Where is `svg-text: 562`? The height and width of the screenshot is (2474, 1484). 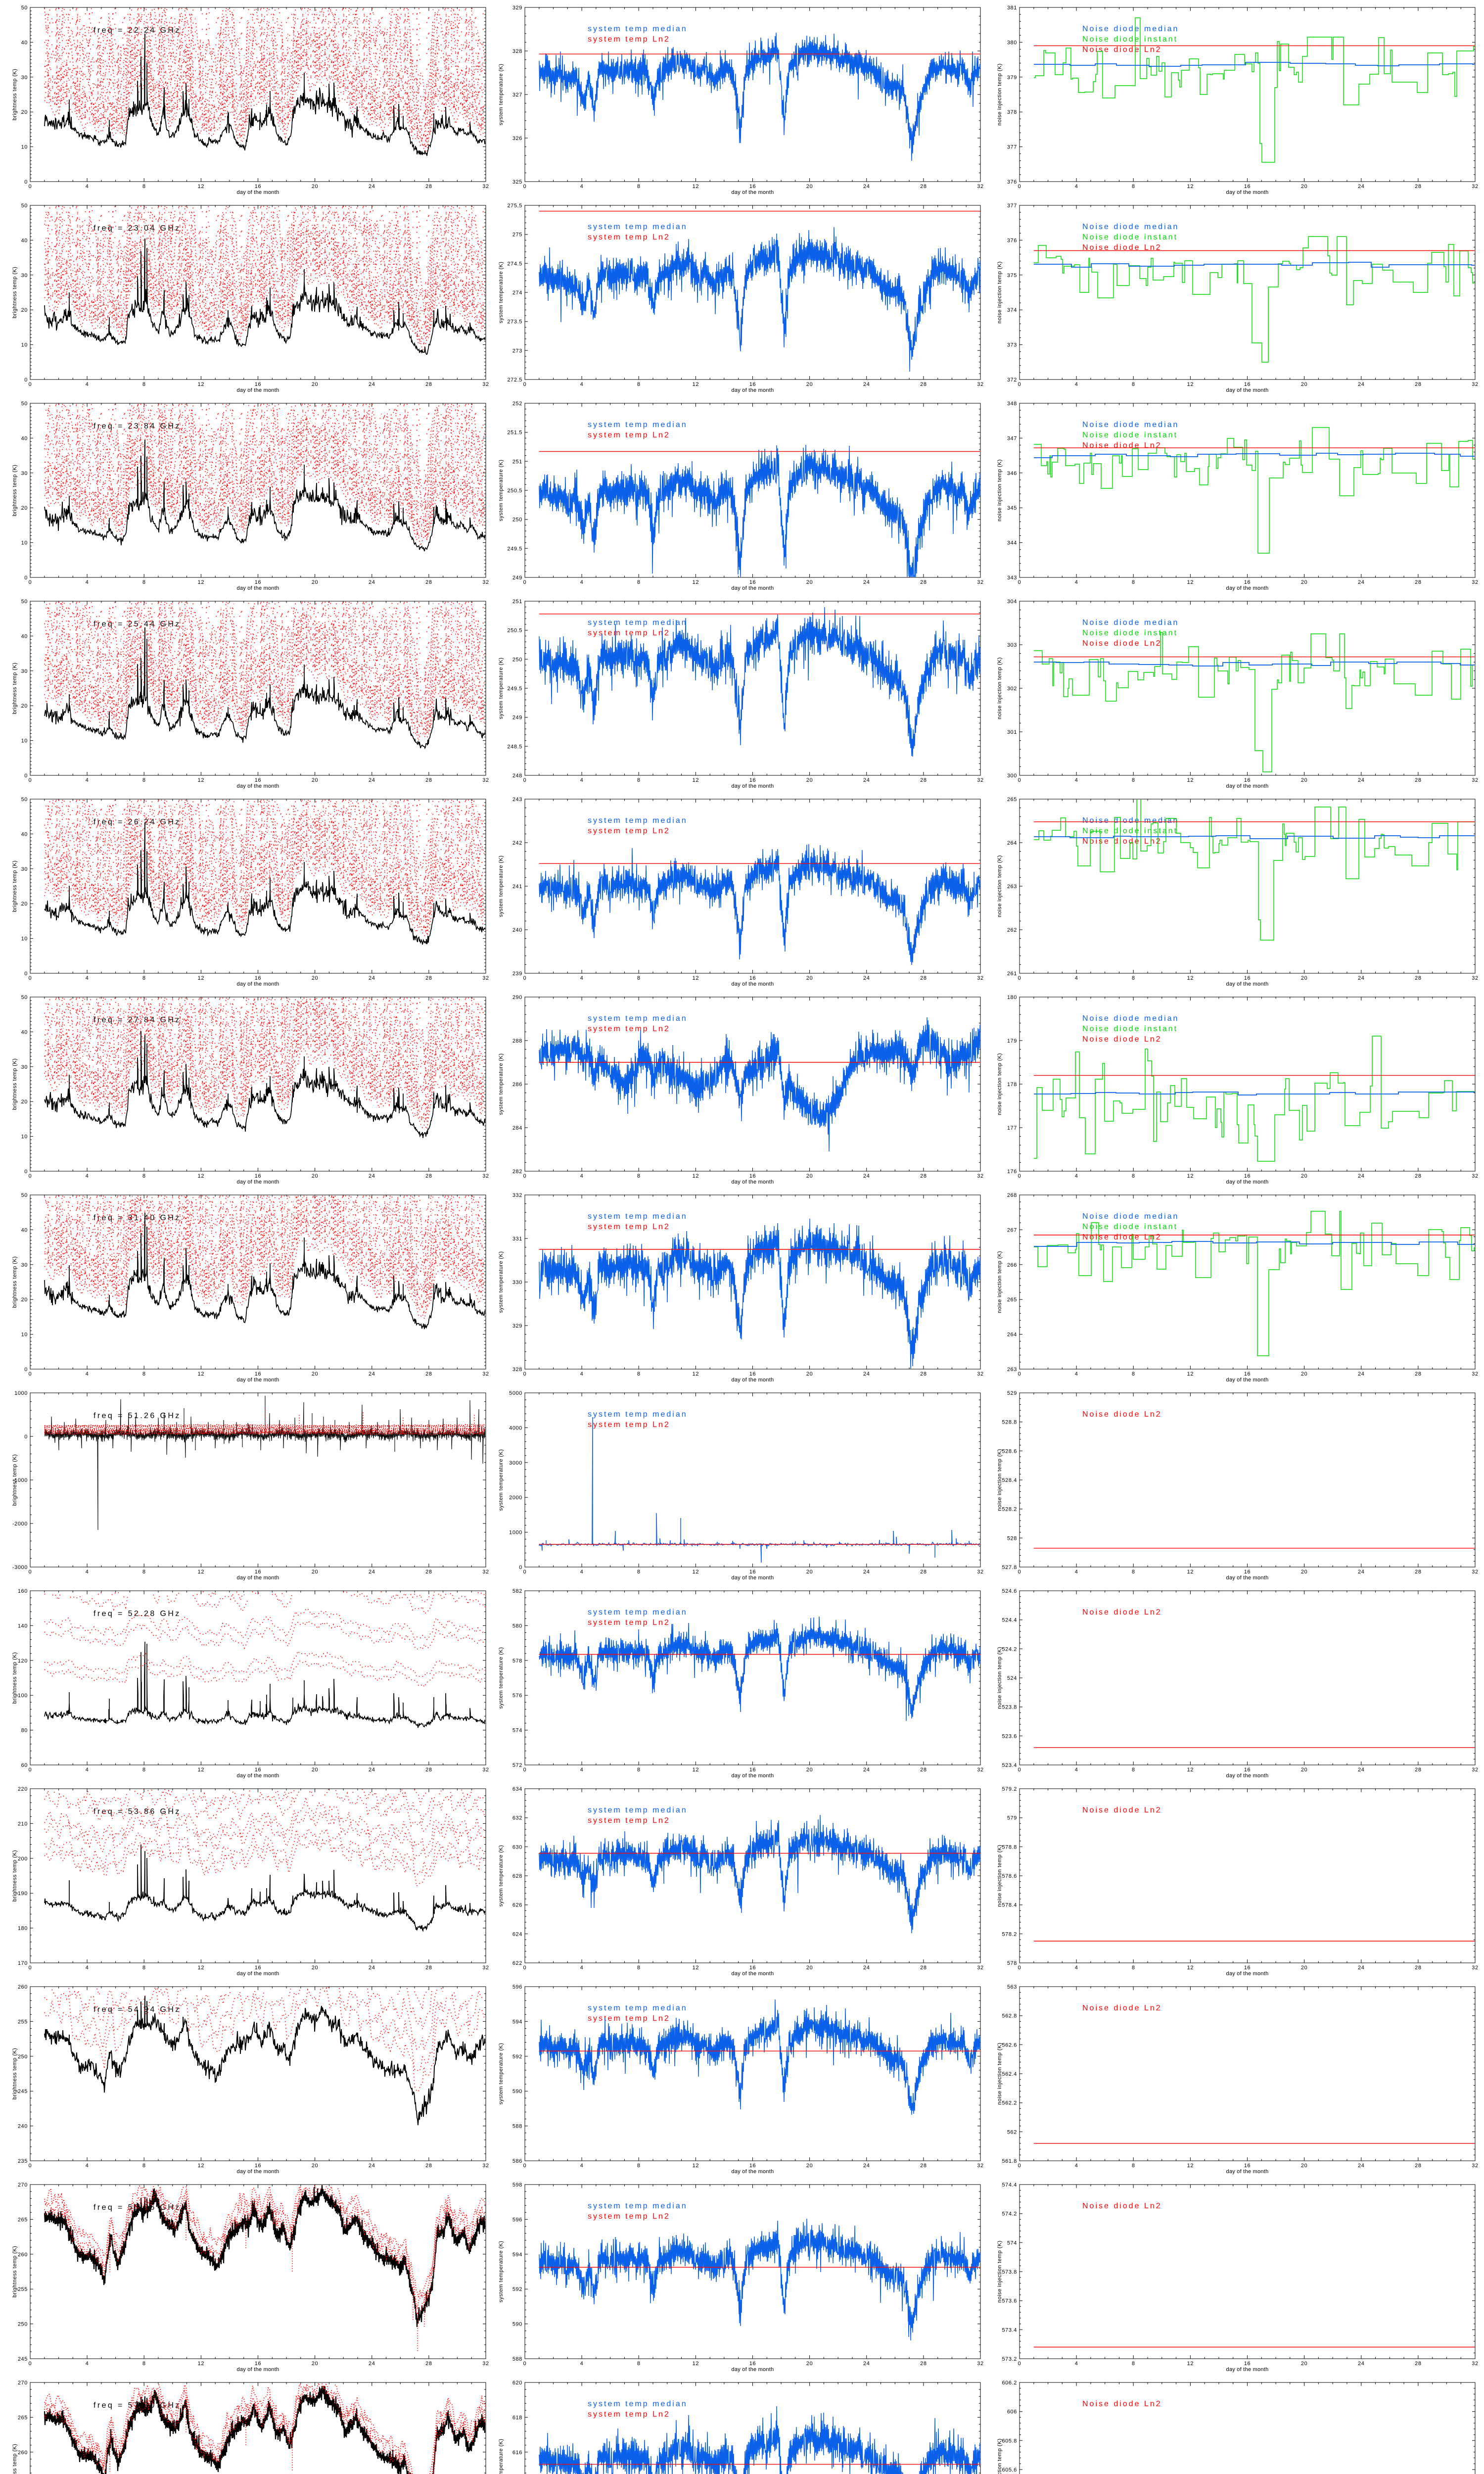 svg-text: 562 is located at coordinates (1012, 2132).